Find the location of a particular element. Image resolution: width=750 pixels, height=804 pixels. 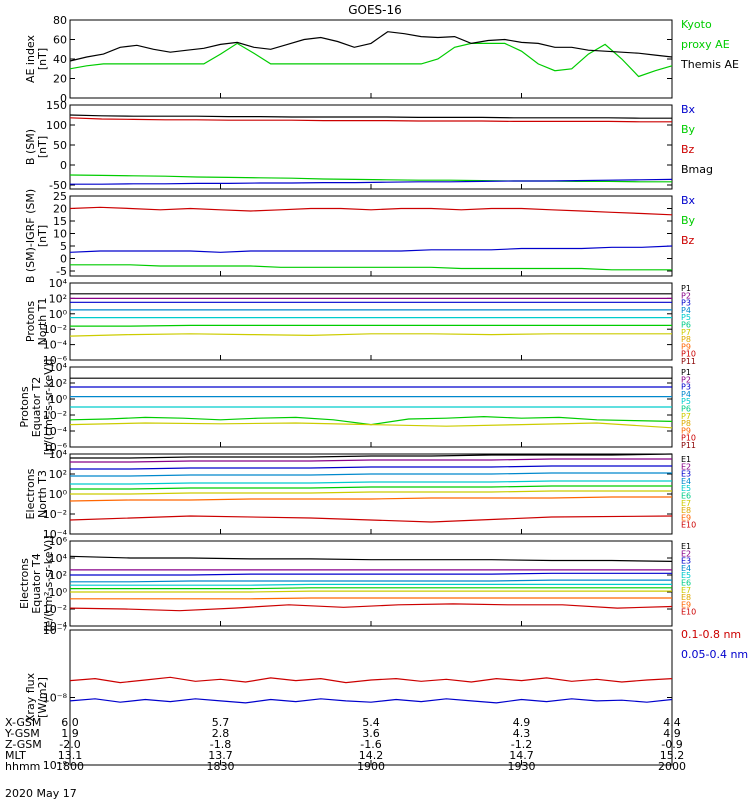

legend-entry: P9 is located at coordinates (686, 430).